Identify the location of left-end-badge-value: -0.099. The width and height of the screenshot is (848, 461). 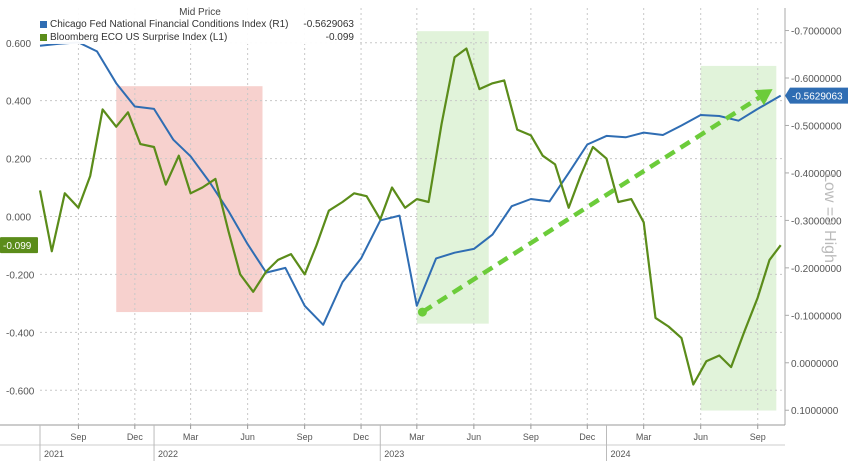
(17, 246).